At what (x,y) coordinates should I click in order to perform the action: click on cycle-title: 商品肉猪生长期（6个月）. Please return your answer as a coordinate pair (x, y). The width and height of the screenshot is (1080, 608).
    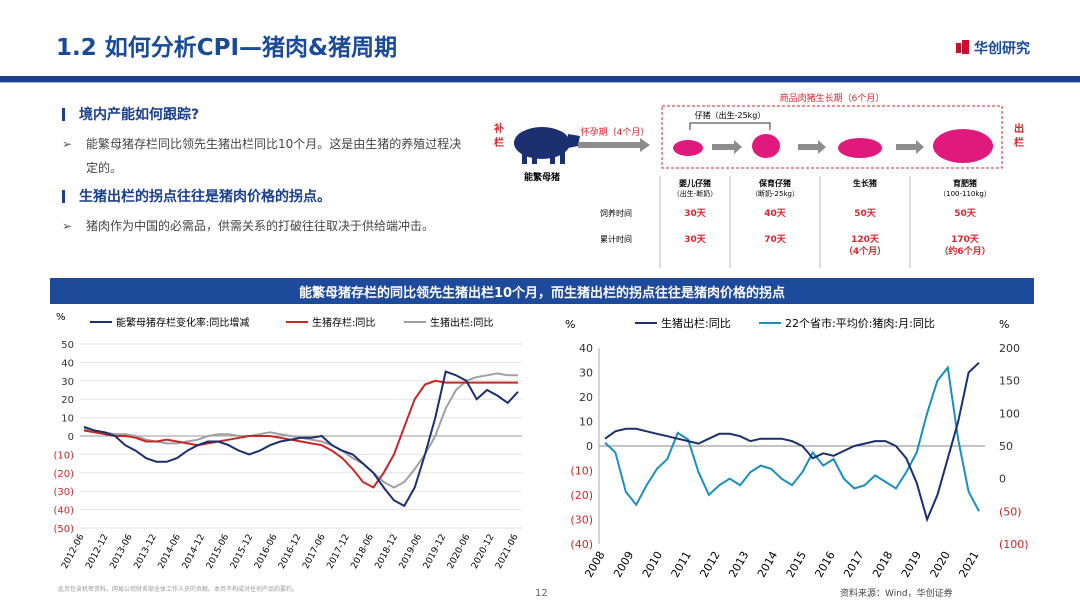
    Looking at the image, I should click on (832, 98).